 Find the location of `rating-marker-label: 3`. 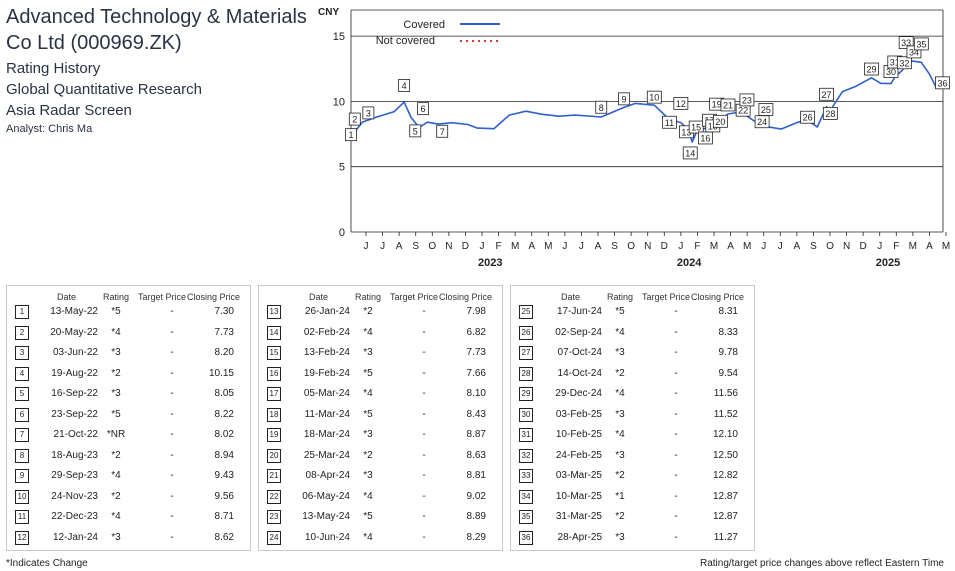

rating-marker-label: 3 is located at coordinates (368, 113).